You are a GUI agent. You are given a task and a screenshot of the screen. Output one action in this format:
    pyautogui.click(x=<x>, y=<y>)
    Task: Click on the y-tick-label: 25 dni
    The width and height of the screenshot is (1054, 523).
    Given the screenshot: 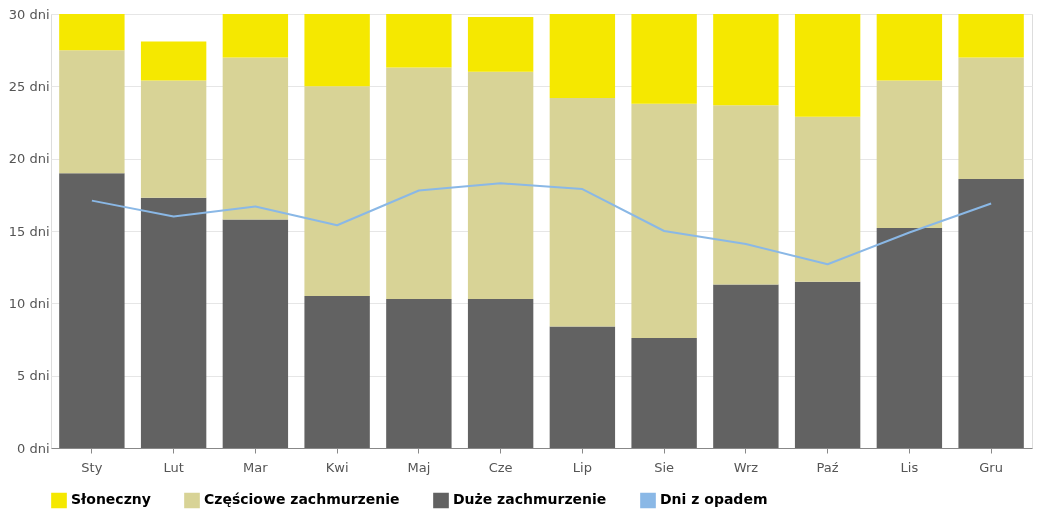 What is the action you would take?
    pyautogui.click(x=29, y=86)
    